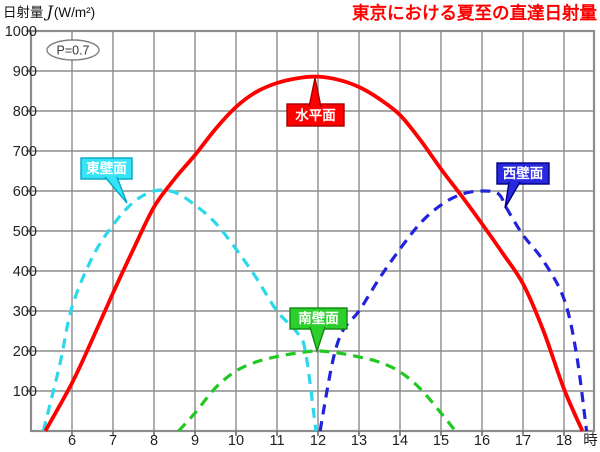  Describe the element at coordinates (25, 192) in the screenshot. I see `y-tick-label: 600` at that location.